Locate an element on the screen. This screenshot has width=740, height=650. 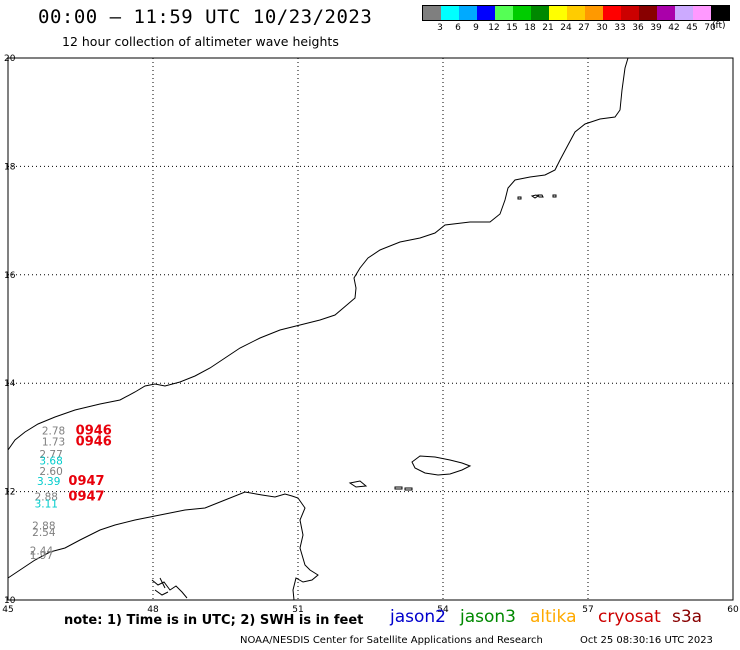
legend-label: 42 is located at coordinates (674, 28).